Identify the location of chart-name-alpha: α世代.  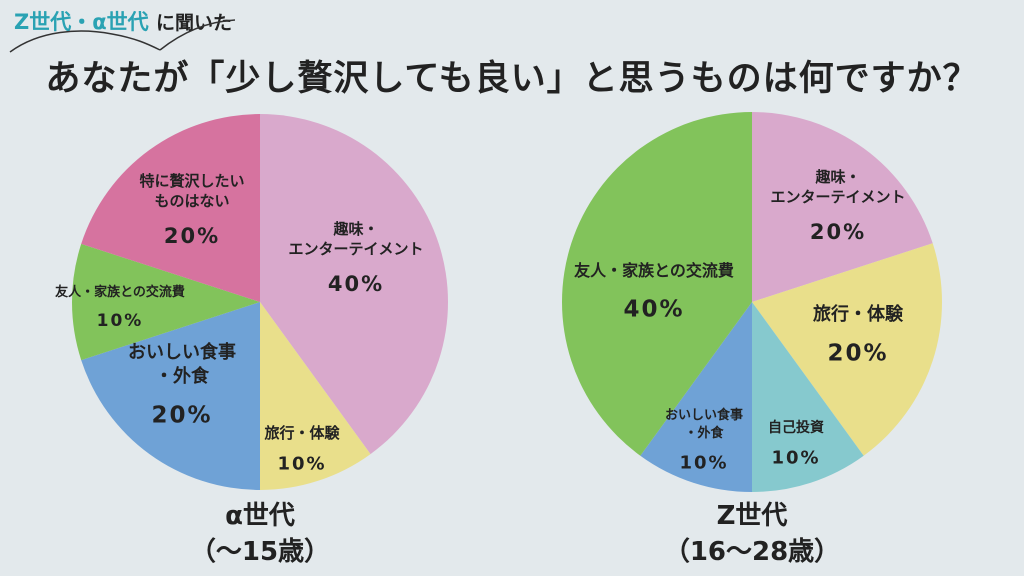
(260, 516).